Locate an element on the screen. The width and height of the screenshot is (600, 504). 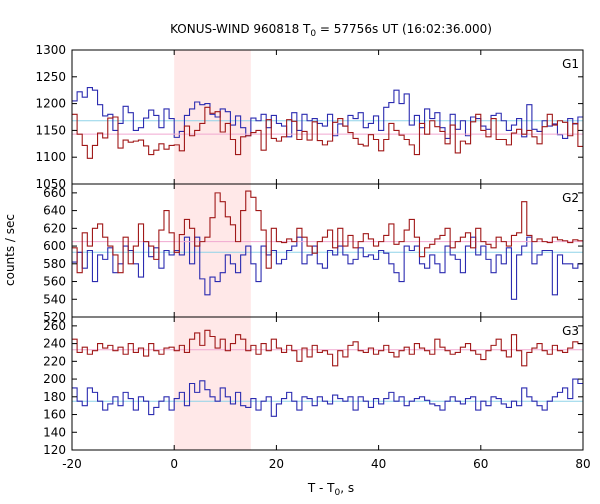
series-g1-blue is located at coordinates (327, 112).